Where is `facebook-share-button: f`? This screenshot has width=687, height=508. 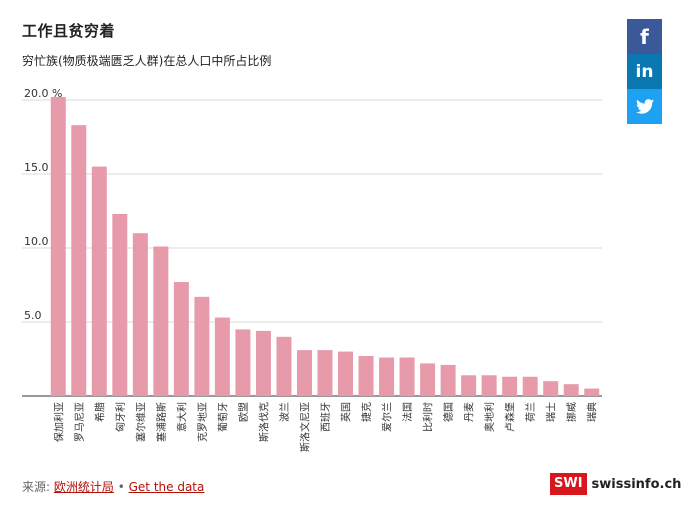
facebook-share-button: f is located at coordinates (644, 36).